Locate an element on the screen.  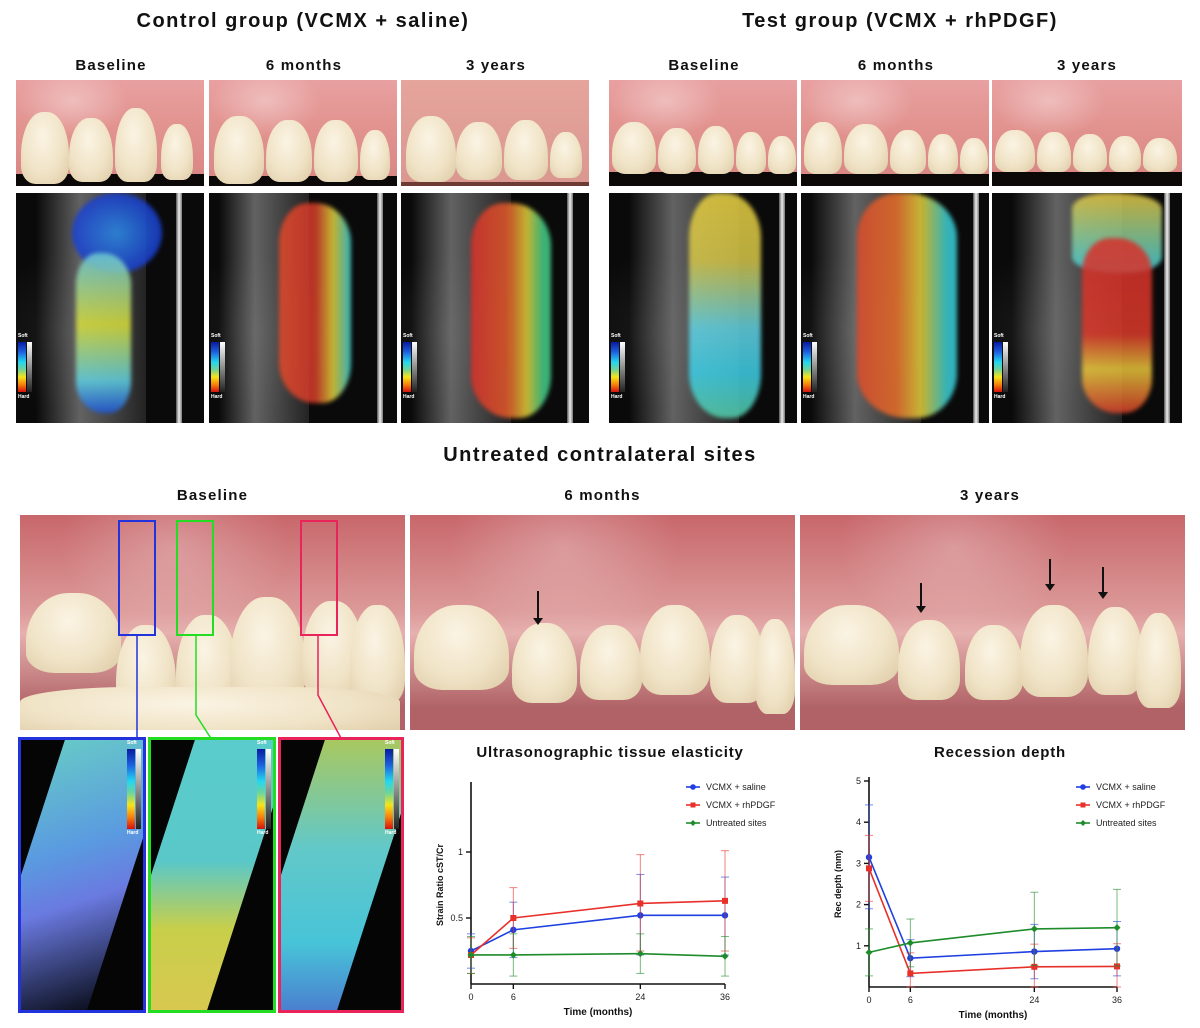
roi-box-pink is located at coordinates (319, 578).